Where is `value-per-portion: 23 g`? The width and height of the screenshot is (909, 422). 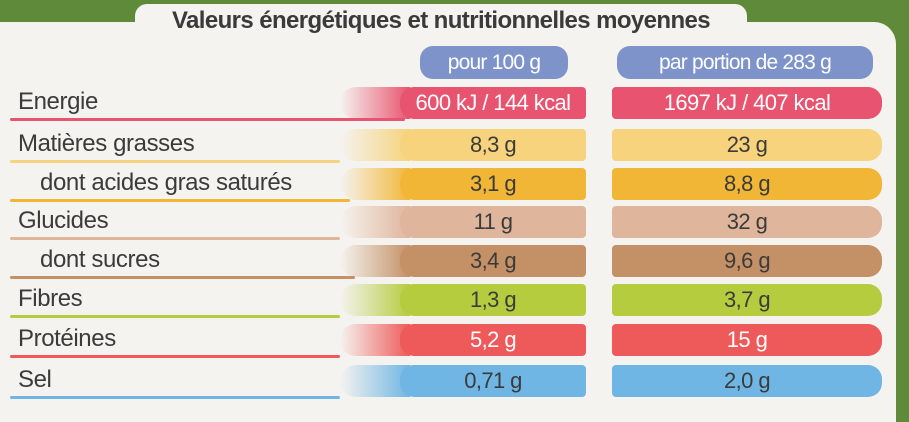
value-per-portion: 23 g is located at coordinates (747, 145).